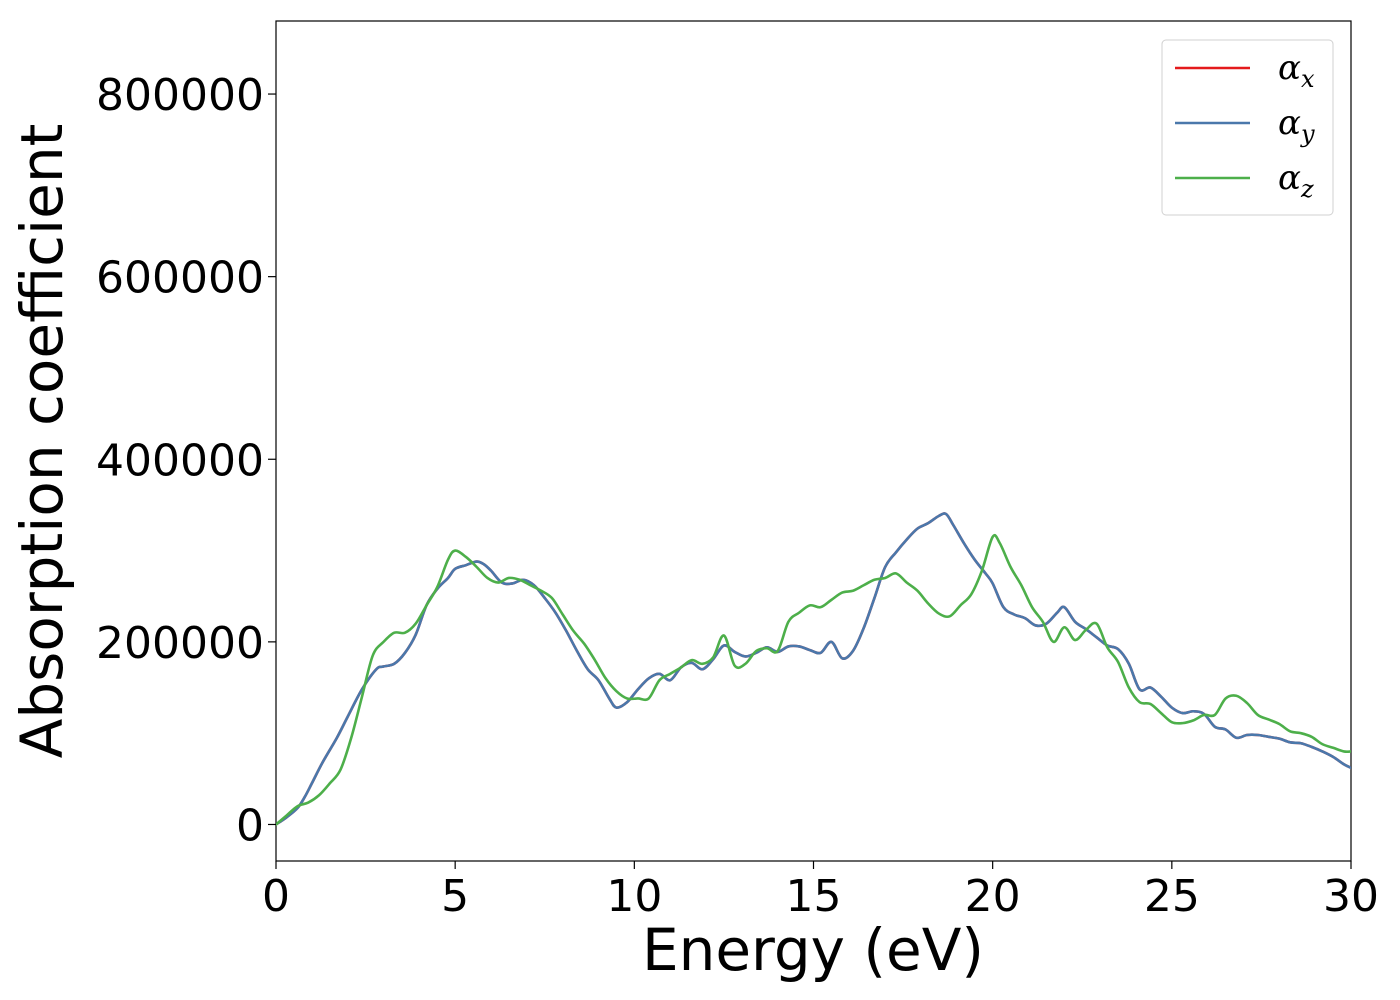  I want to click on legend-label-z: αz, so click(1296, 180).